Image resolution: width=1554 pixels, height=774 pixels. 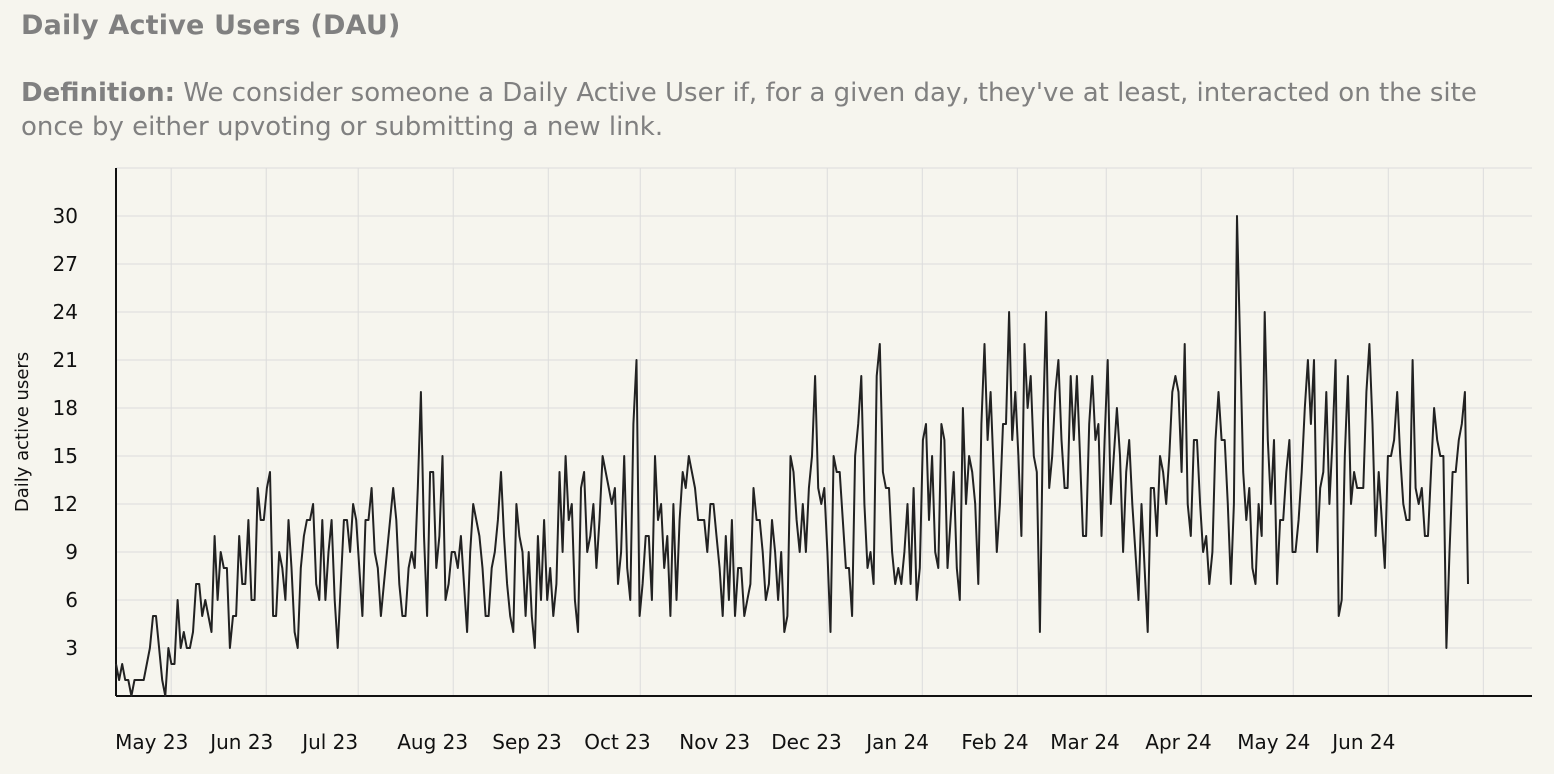 What do you see at coordinates (98, 93) in the screenshot?
I see `definition-label: Definition:` at bounding box center [98, 93].